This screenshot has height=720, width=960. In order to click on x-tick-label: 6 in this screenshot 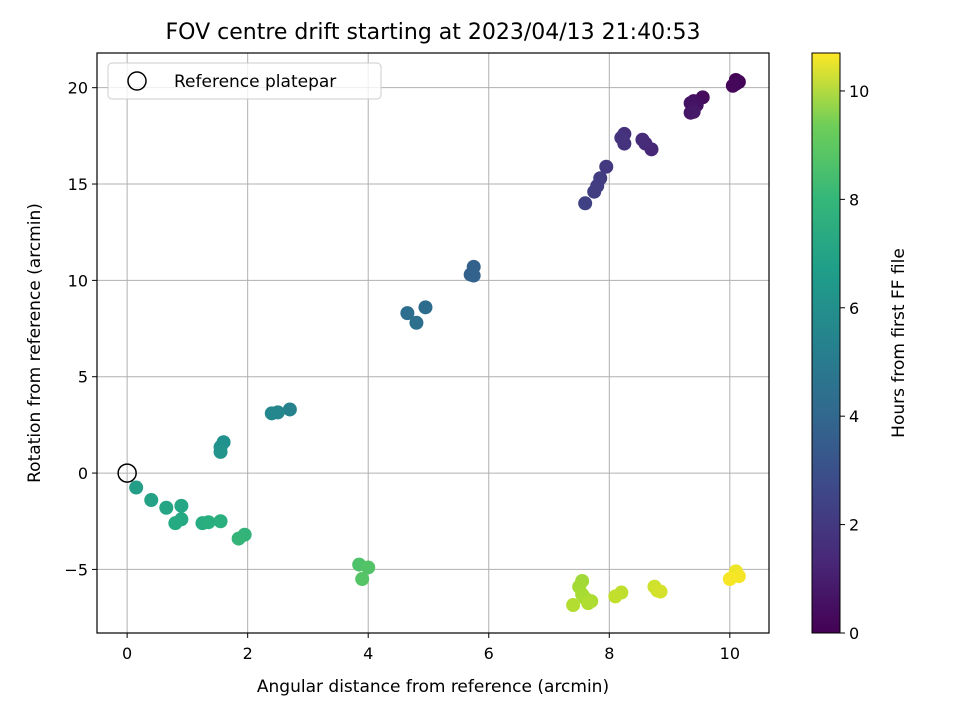, I will do `click(489, 653)`.